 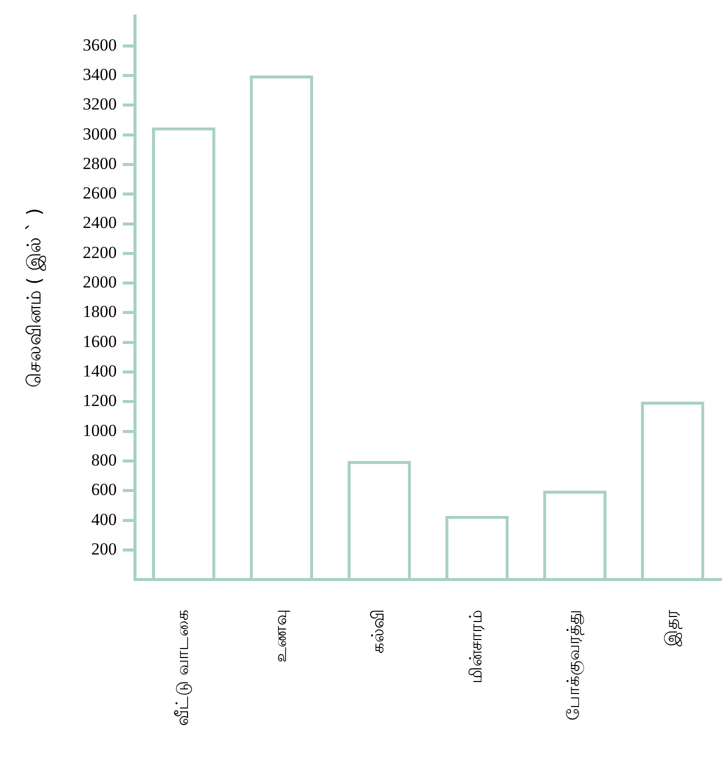 I want to click on y-tick-label: 1200, so click(x=99, y=400).